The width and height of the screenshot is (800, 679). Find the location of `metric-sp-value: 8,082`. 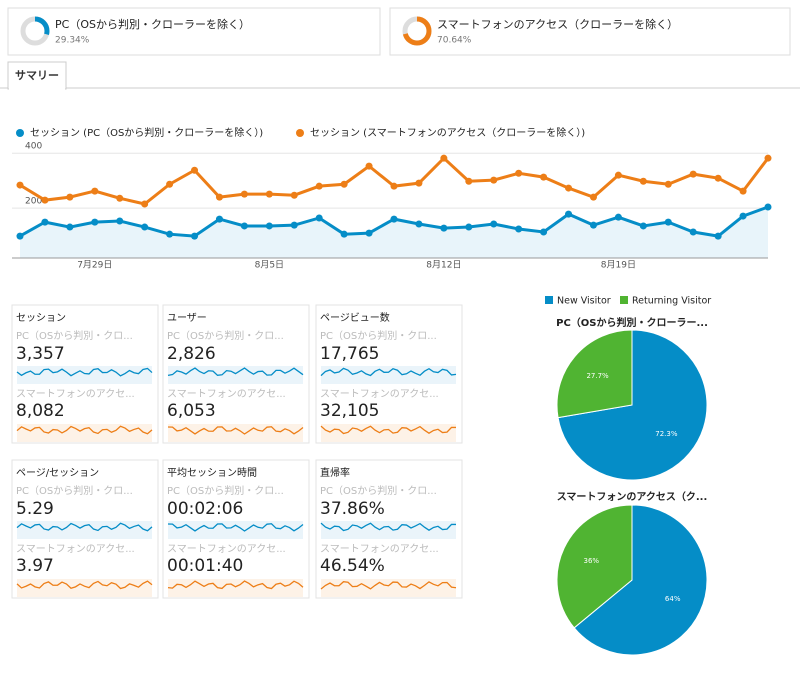

metric-sp-value: 8,082 is located at coordinates (40, 411).